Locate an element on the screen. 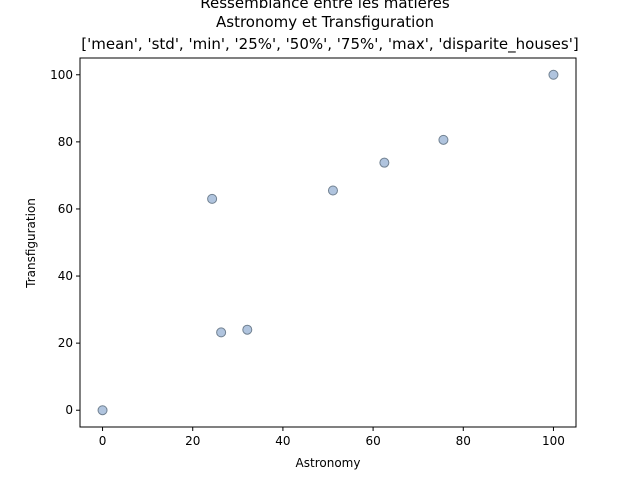  y-tick-label-1: 20 is located at coordinates (65, 343).